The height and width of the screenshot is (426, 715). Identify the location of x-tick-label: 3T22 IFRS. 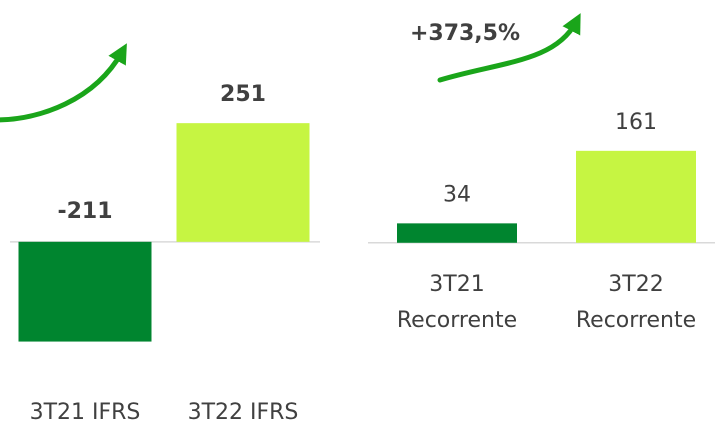
(243, 412).